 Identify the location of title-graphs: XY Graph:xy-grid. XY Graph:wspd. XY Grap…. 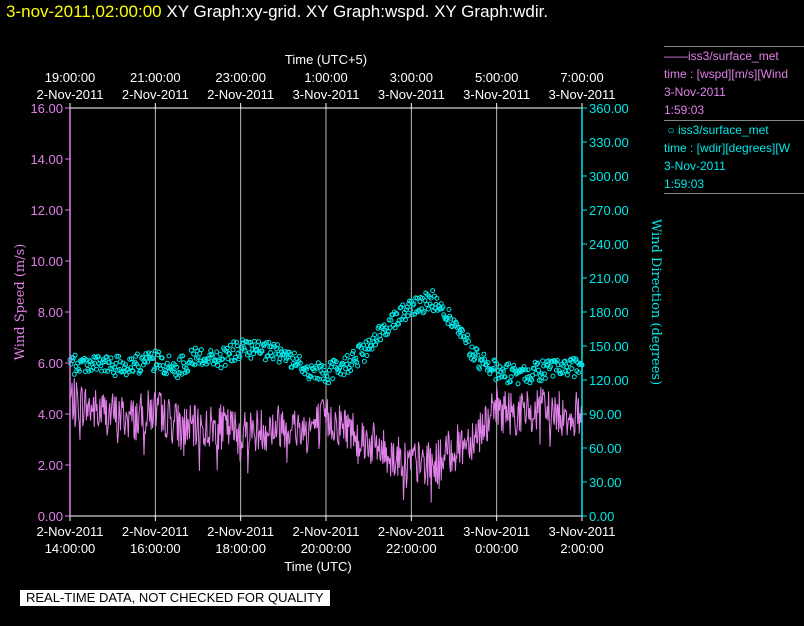
(357, 11).